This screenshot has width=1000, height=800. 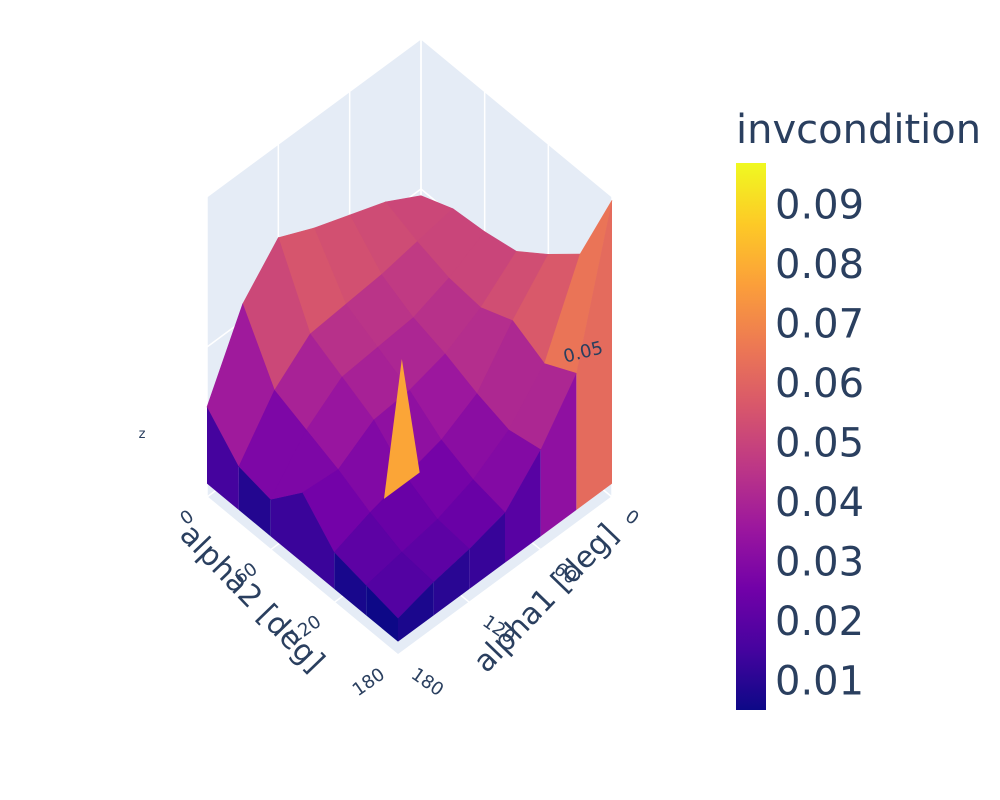 I want to click on surface-peak, so click(x=402, y=429).